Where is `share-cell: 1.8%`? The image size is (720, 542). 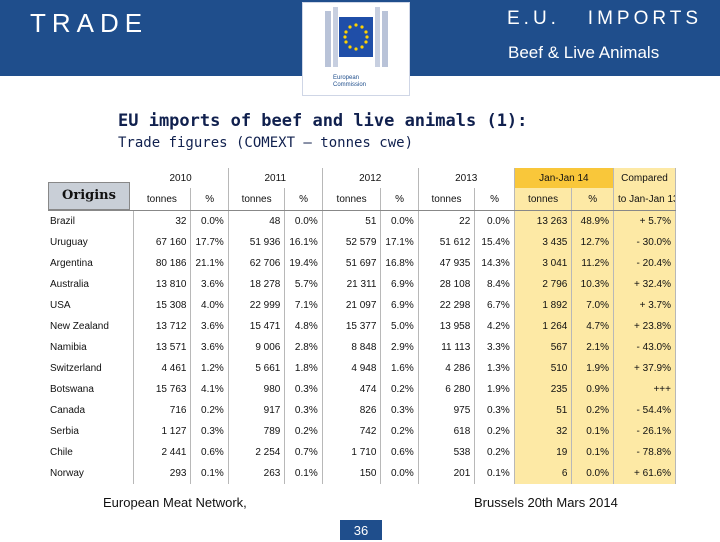
share-cell: 1.8% is located at coordinates (303, 368).